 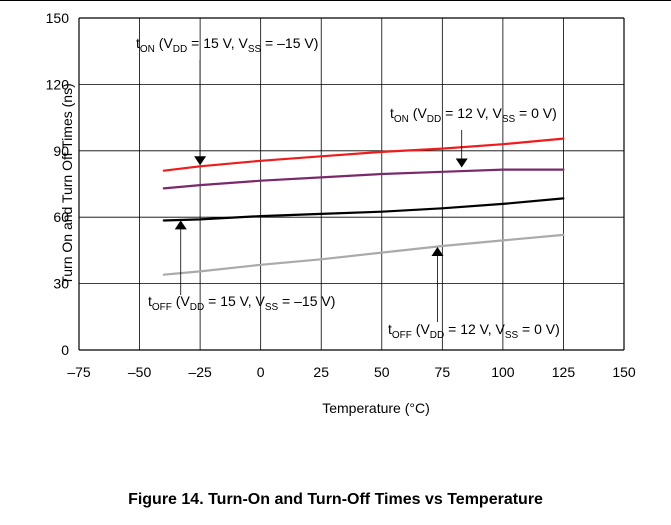 What do you see at coordinates (376, 408) in the screenshot?
I see `x-axis-label: Temperature (°C)` at bounding box center [376, 408].